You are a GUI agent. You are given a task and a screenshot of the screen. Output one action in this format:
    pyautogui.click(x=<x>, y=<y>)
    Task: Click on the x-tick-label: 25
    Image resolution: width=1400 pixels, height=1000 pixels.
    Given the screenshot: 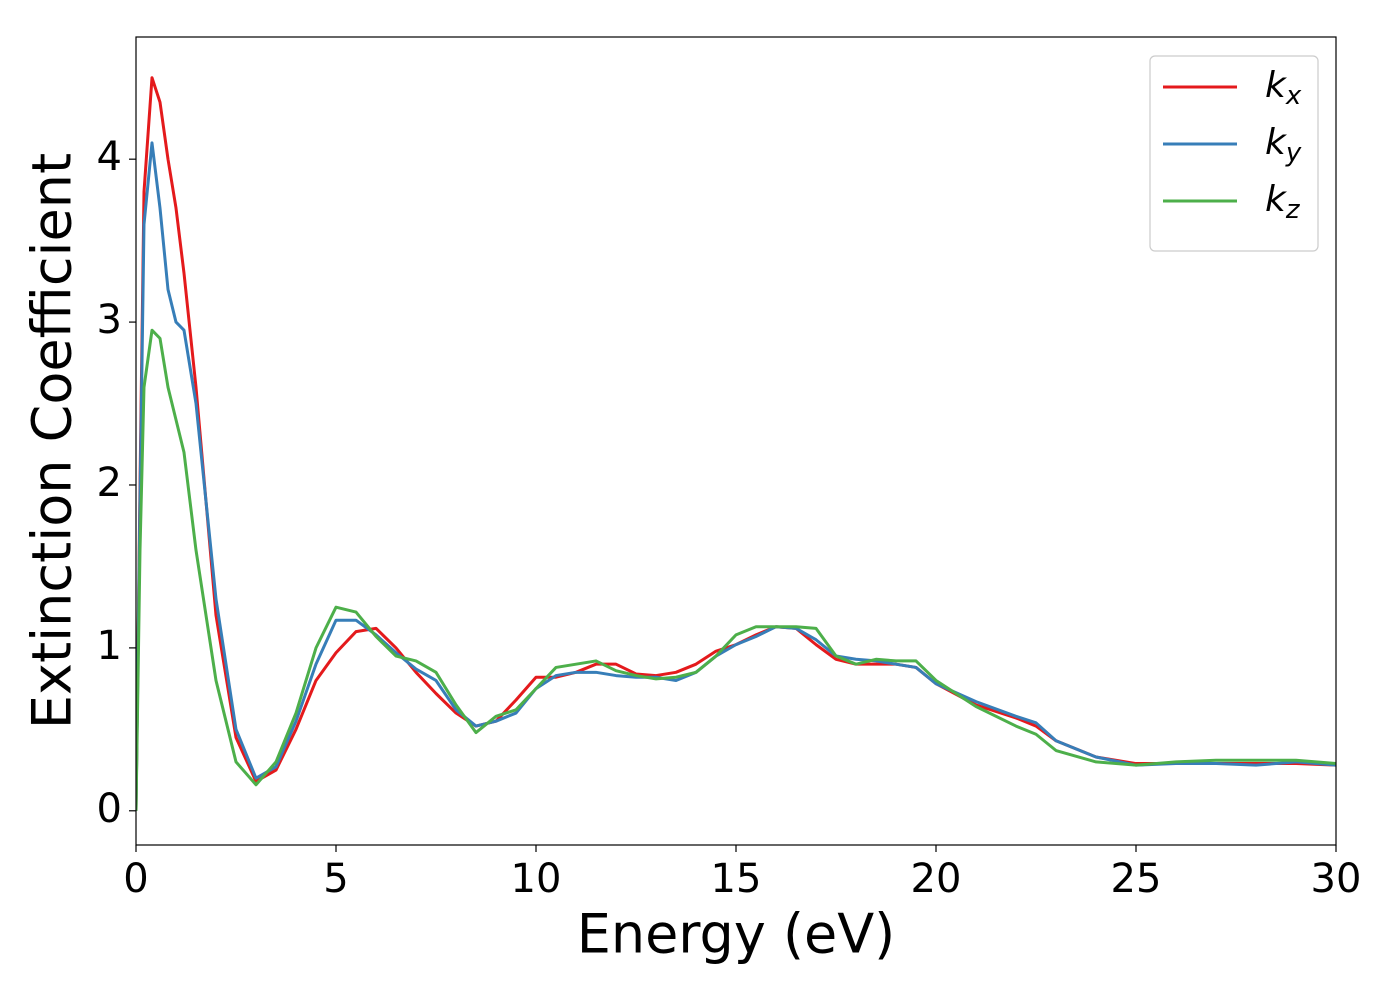 What is the action you would take?
    pyautogui.click(x=1136, y=879)
    